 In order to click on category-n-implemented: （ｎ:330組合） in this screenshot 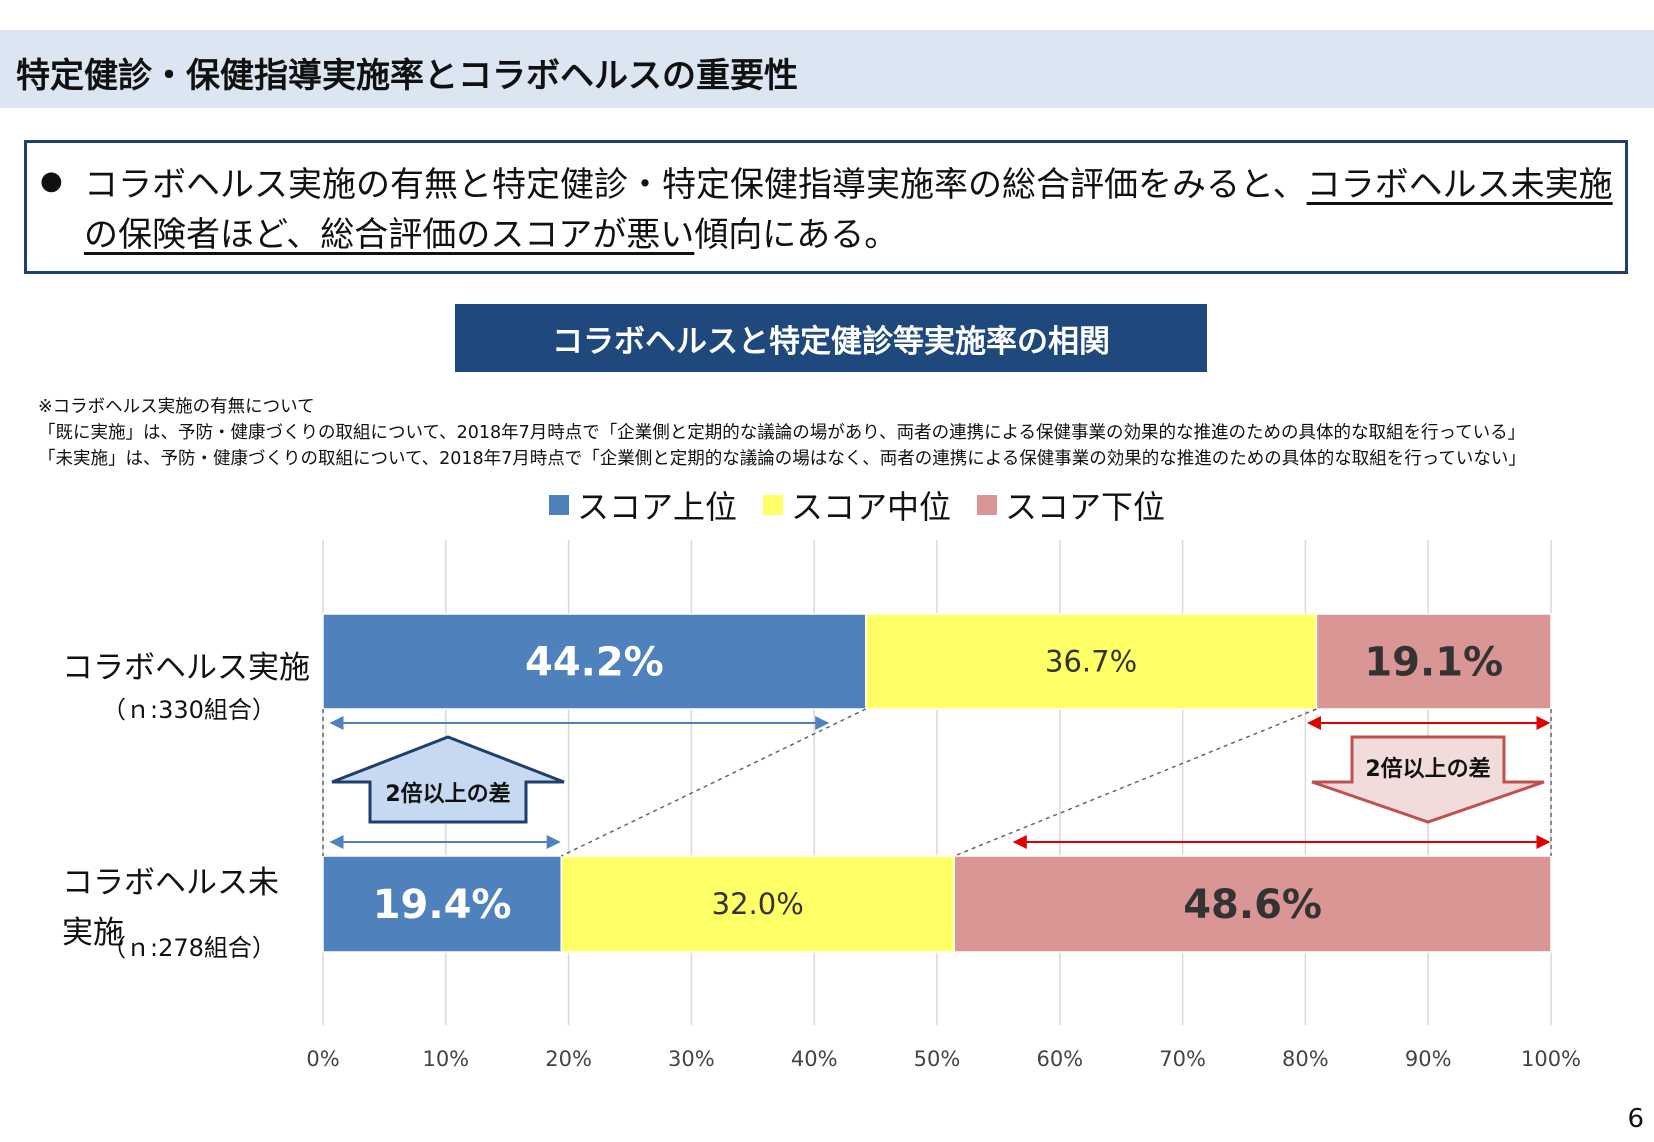, I will do `click(189, 710)`.